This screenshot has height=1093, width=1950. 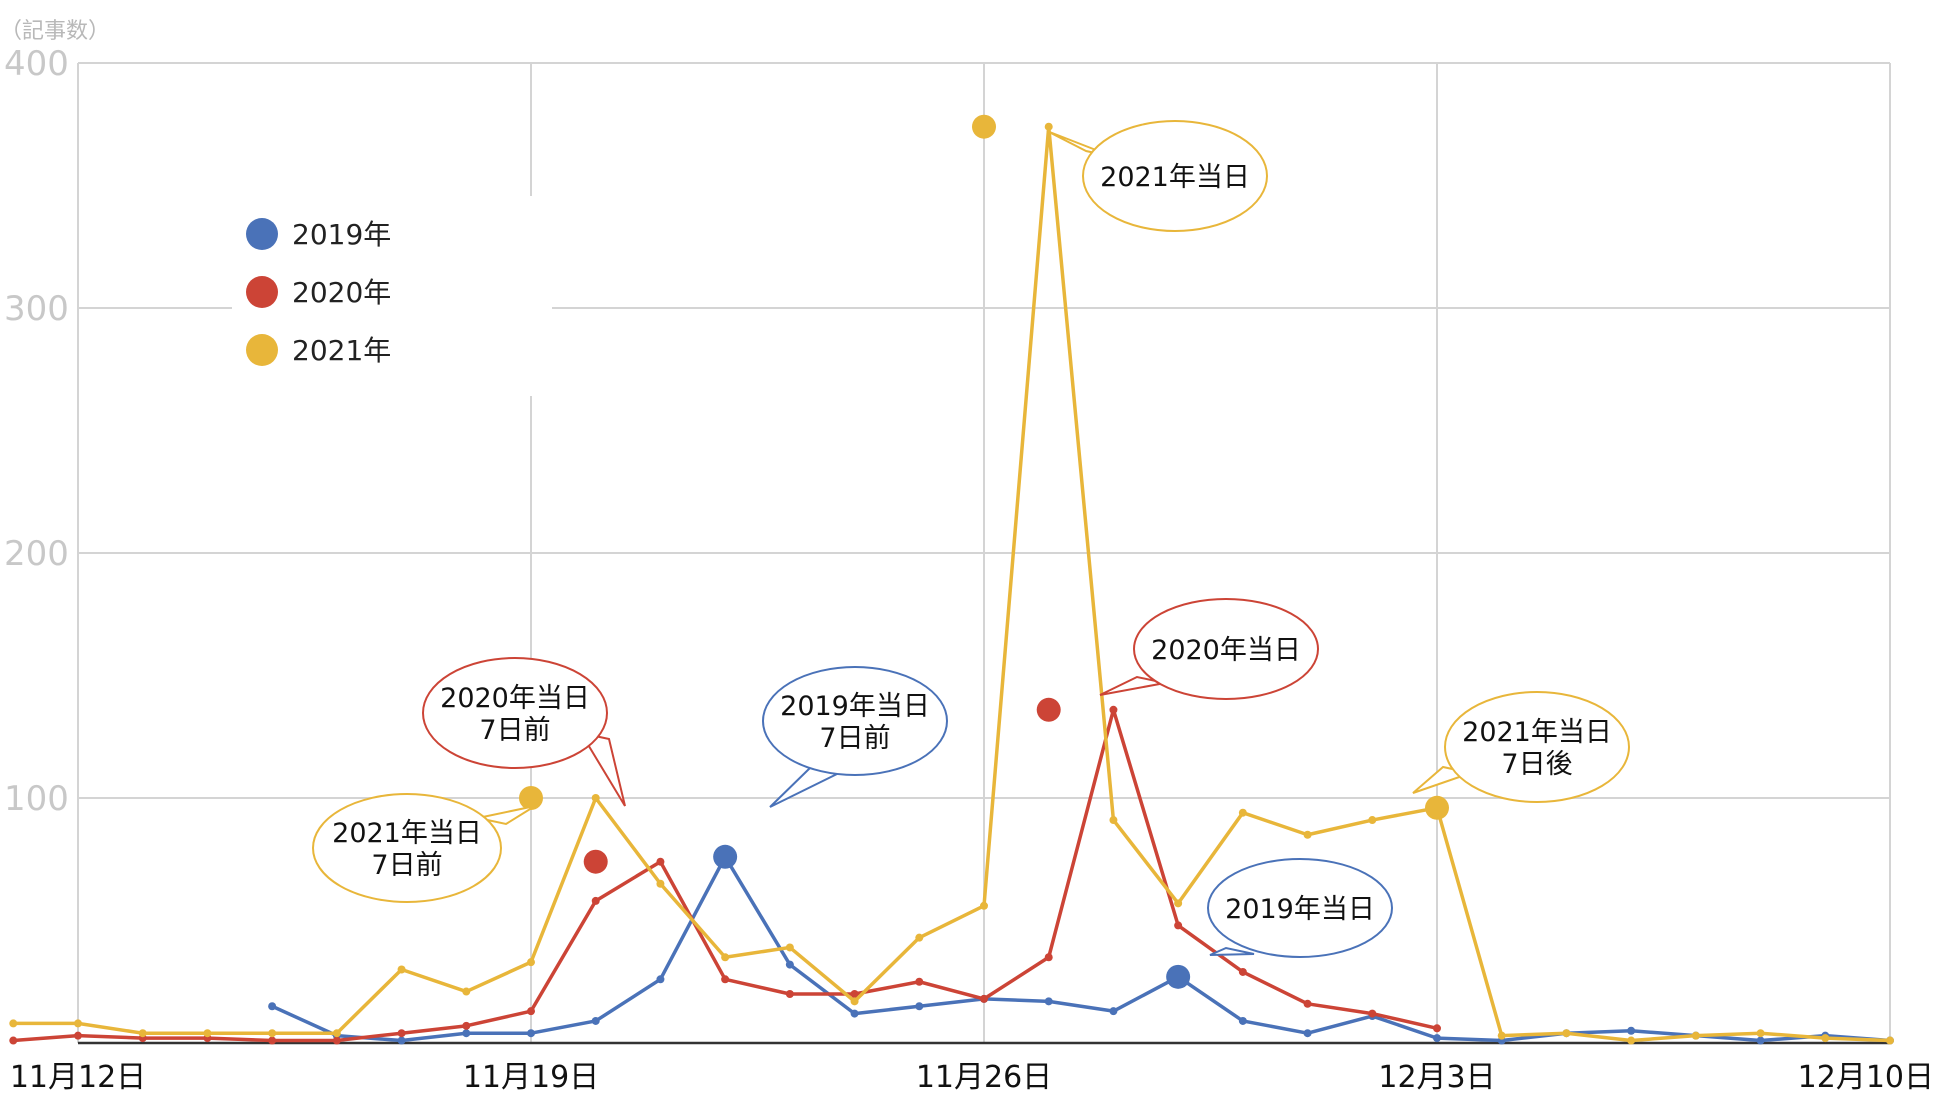 I want to click on y-tick-label: 400, so click(x=36, y=64).